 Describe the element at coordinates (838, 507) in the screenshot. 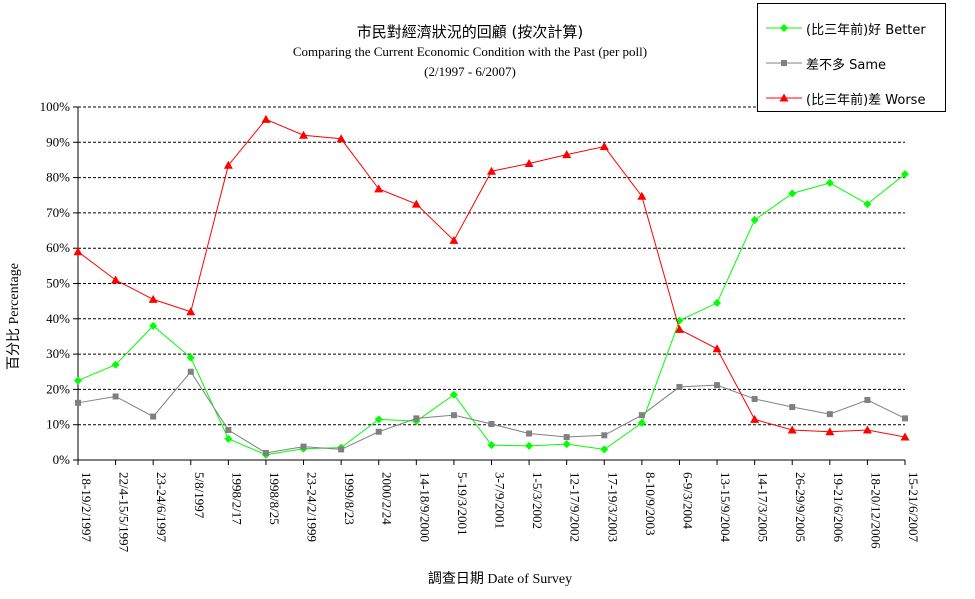

I see `x-tick-label: 19-21/6/2006` at that location.